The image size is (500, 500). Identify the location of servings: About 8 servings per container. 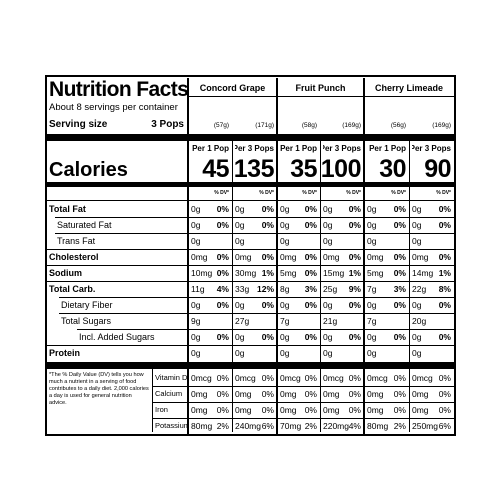
(113, 108).